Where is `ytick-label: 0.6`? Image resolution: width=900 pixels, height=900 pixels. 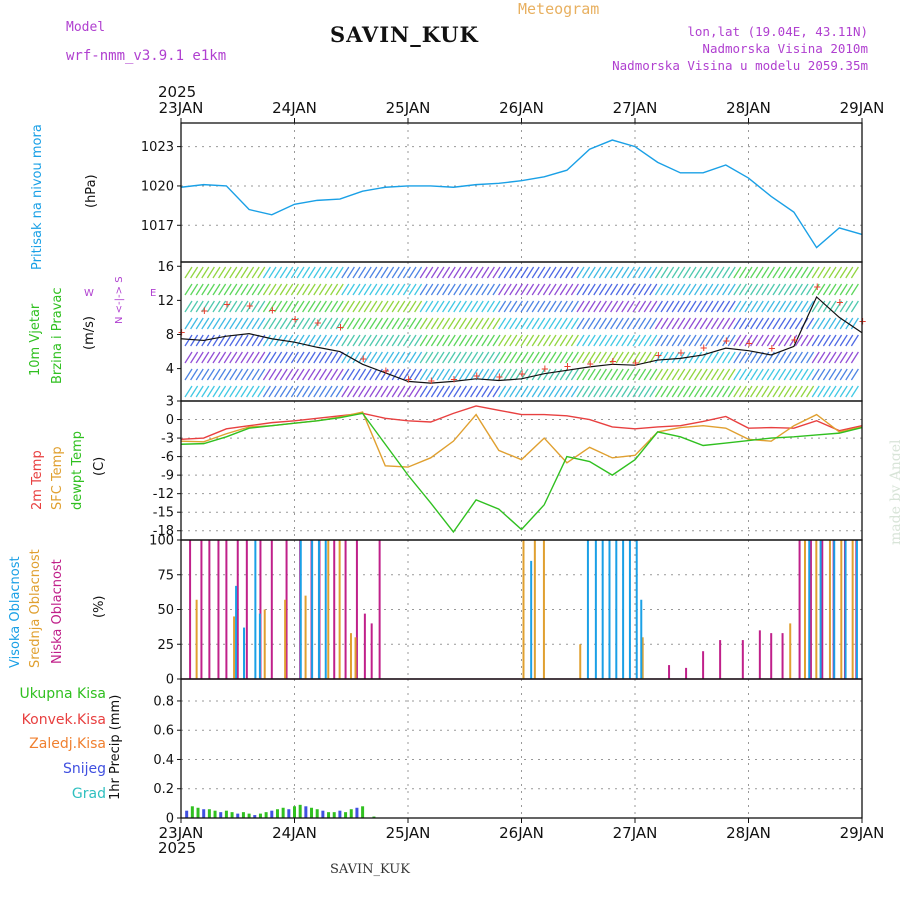 ytick-label: 0.6 is located at coordinates (163, 731).